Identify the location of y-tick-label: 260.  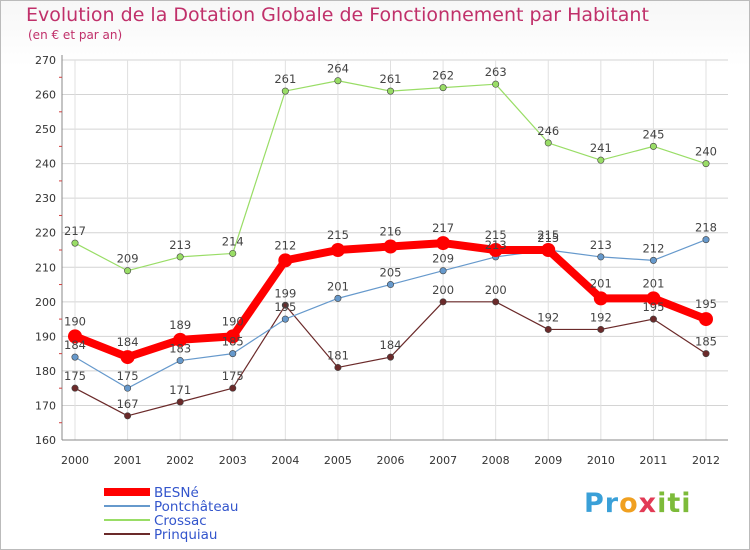
(45, 95).